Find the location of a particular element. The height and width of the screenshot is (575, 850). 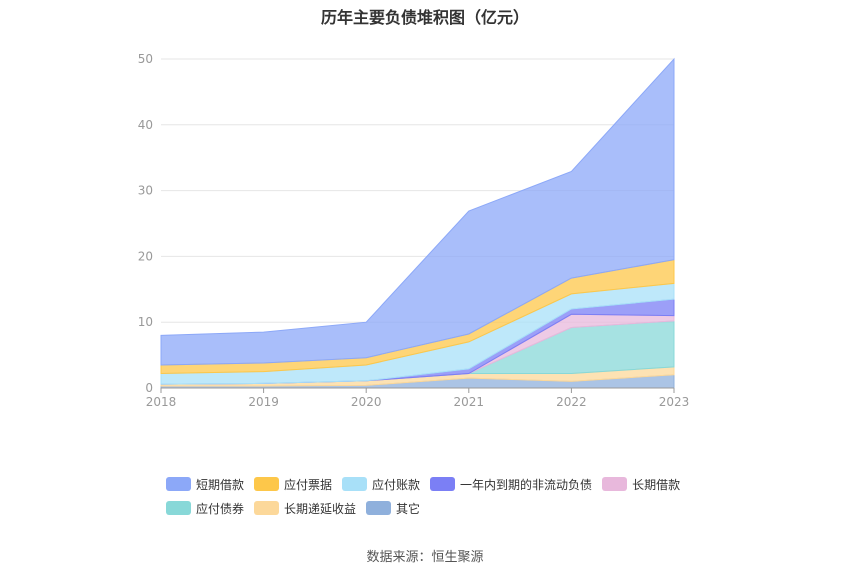

legend-label: 应付票据 is located at coordinates (308, 484).